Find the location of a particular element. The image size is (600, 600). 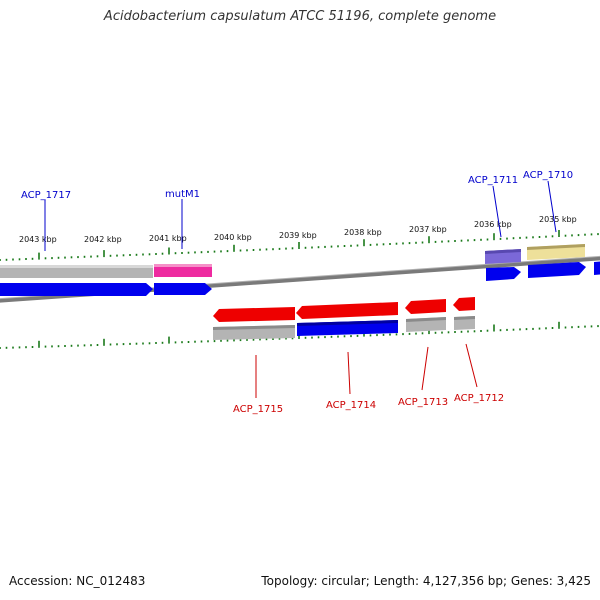

cog-bar-mutm1 is located at coordinates (183, 270).